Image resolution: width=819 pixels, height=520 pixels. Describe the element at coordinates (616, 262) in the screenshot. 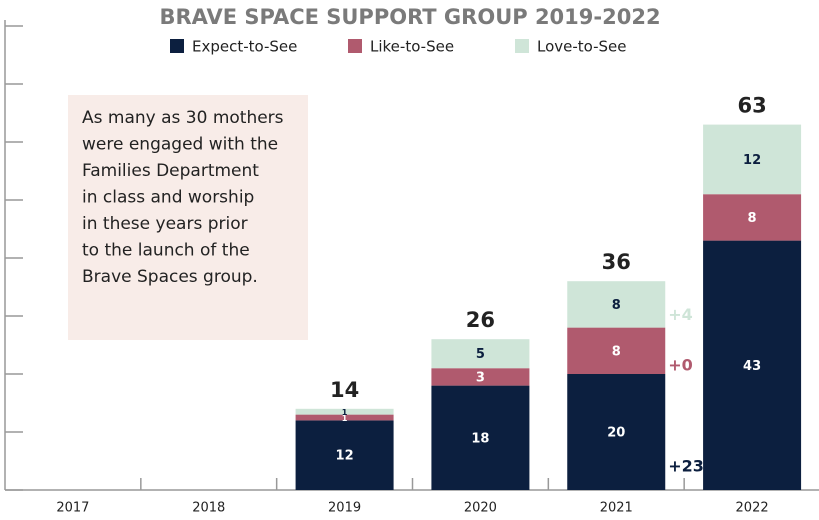

I see `total-label: 36` at that location.